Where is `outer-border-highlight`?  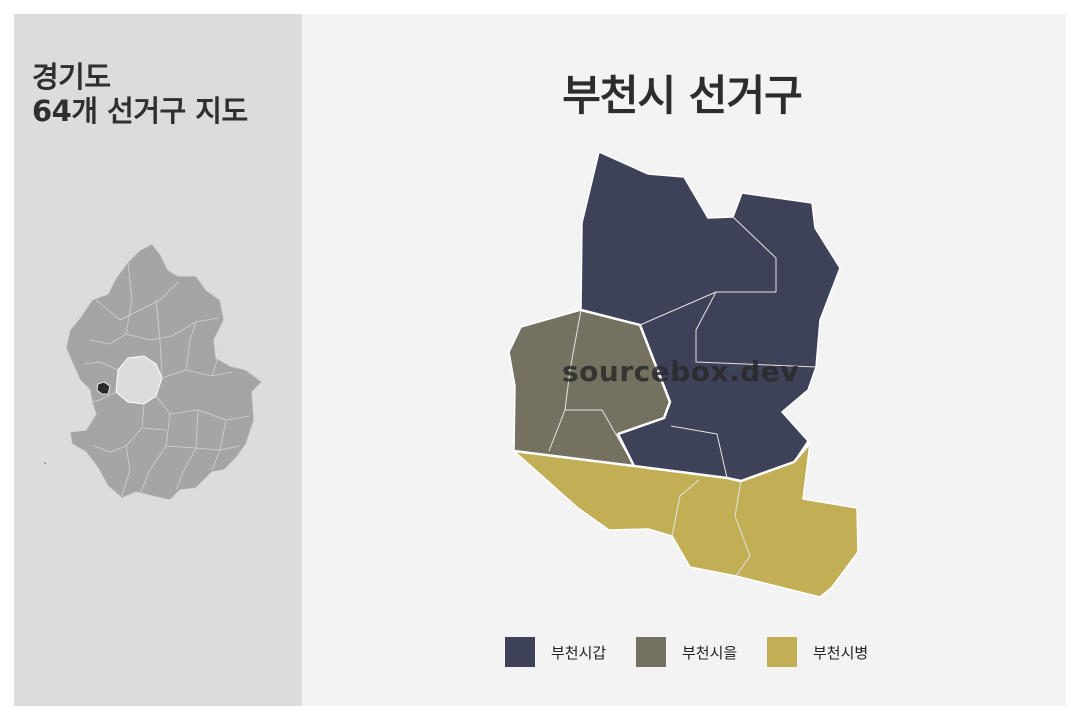
outer-border-highlight is located at coordinates (662, 462).